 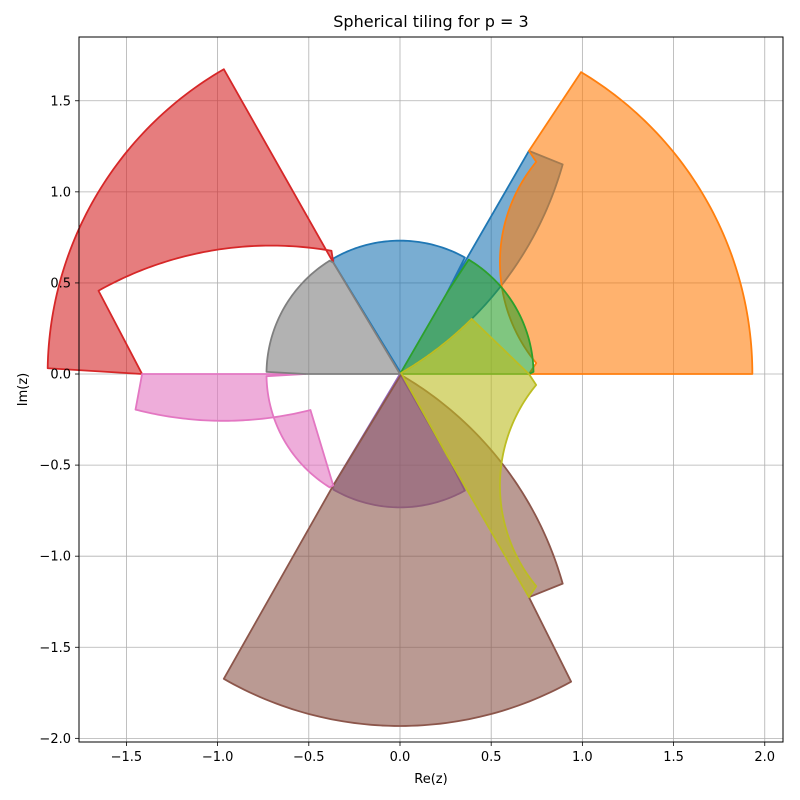 I want to click on x-tick-label: −1.0, so click(x=218, y=757).